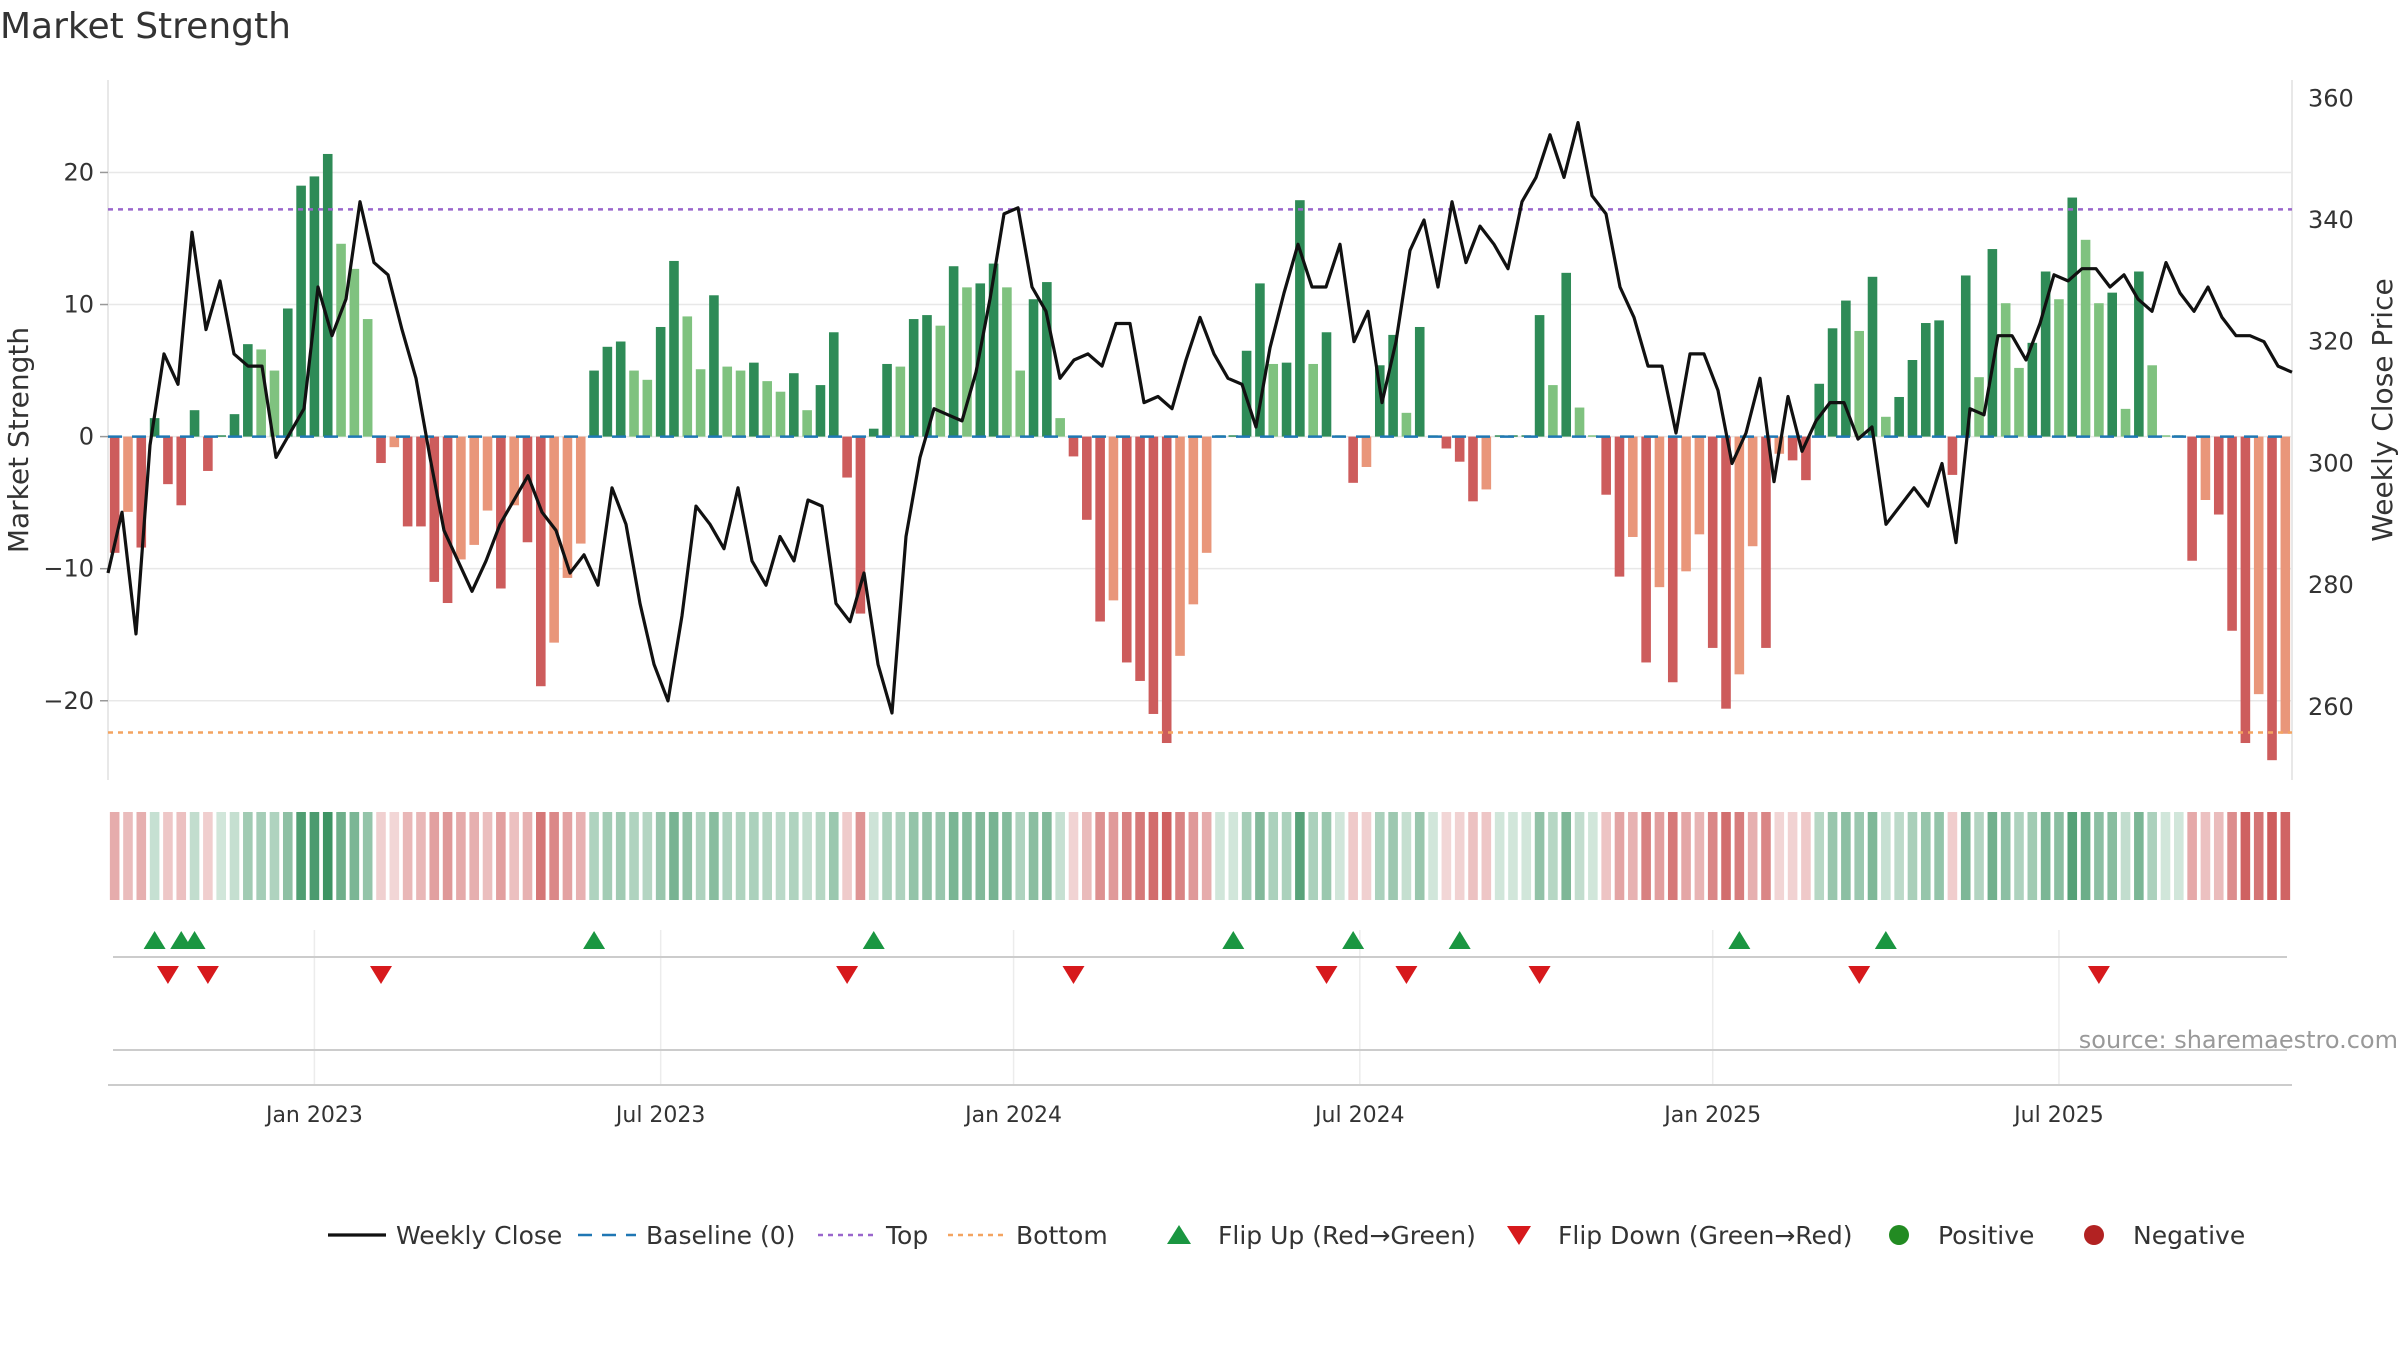  What do you see at coordinates (873, 1235) in the screenshot?
I see `legend-item: Top` at bounding box center [873, 1235].